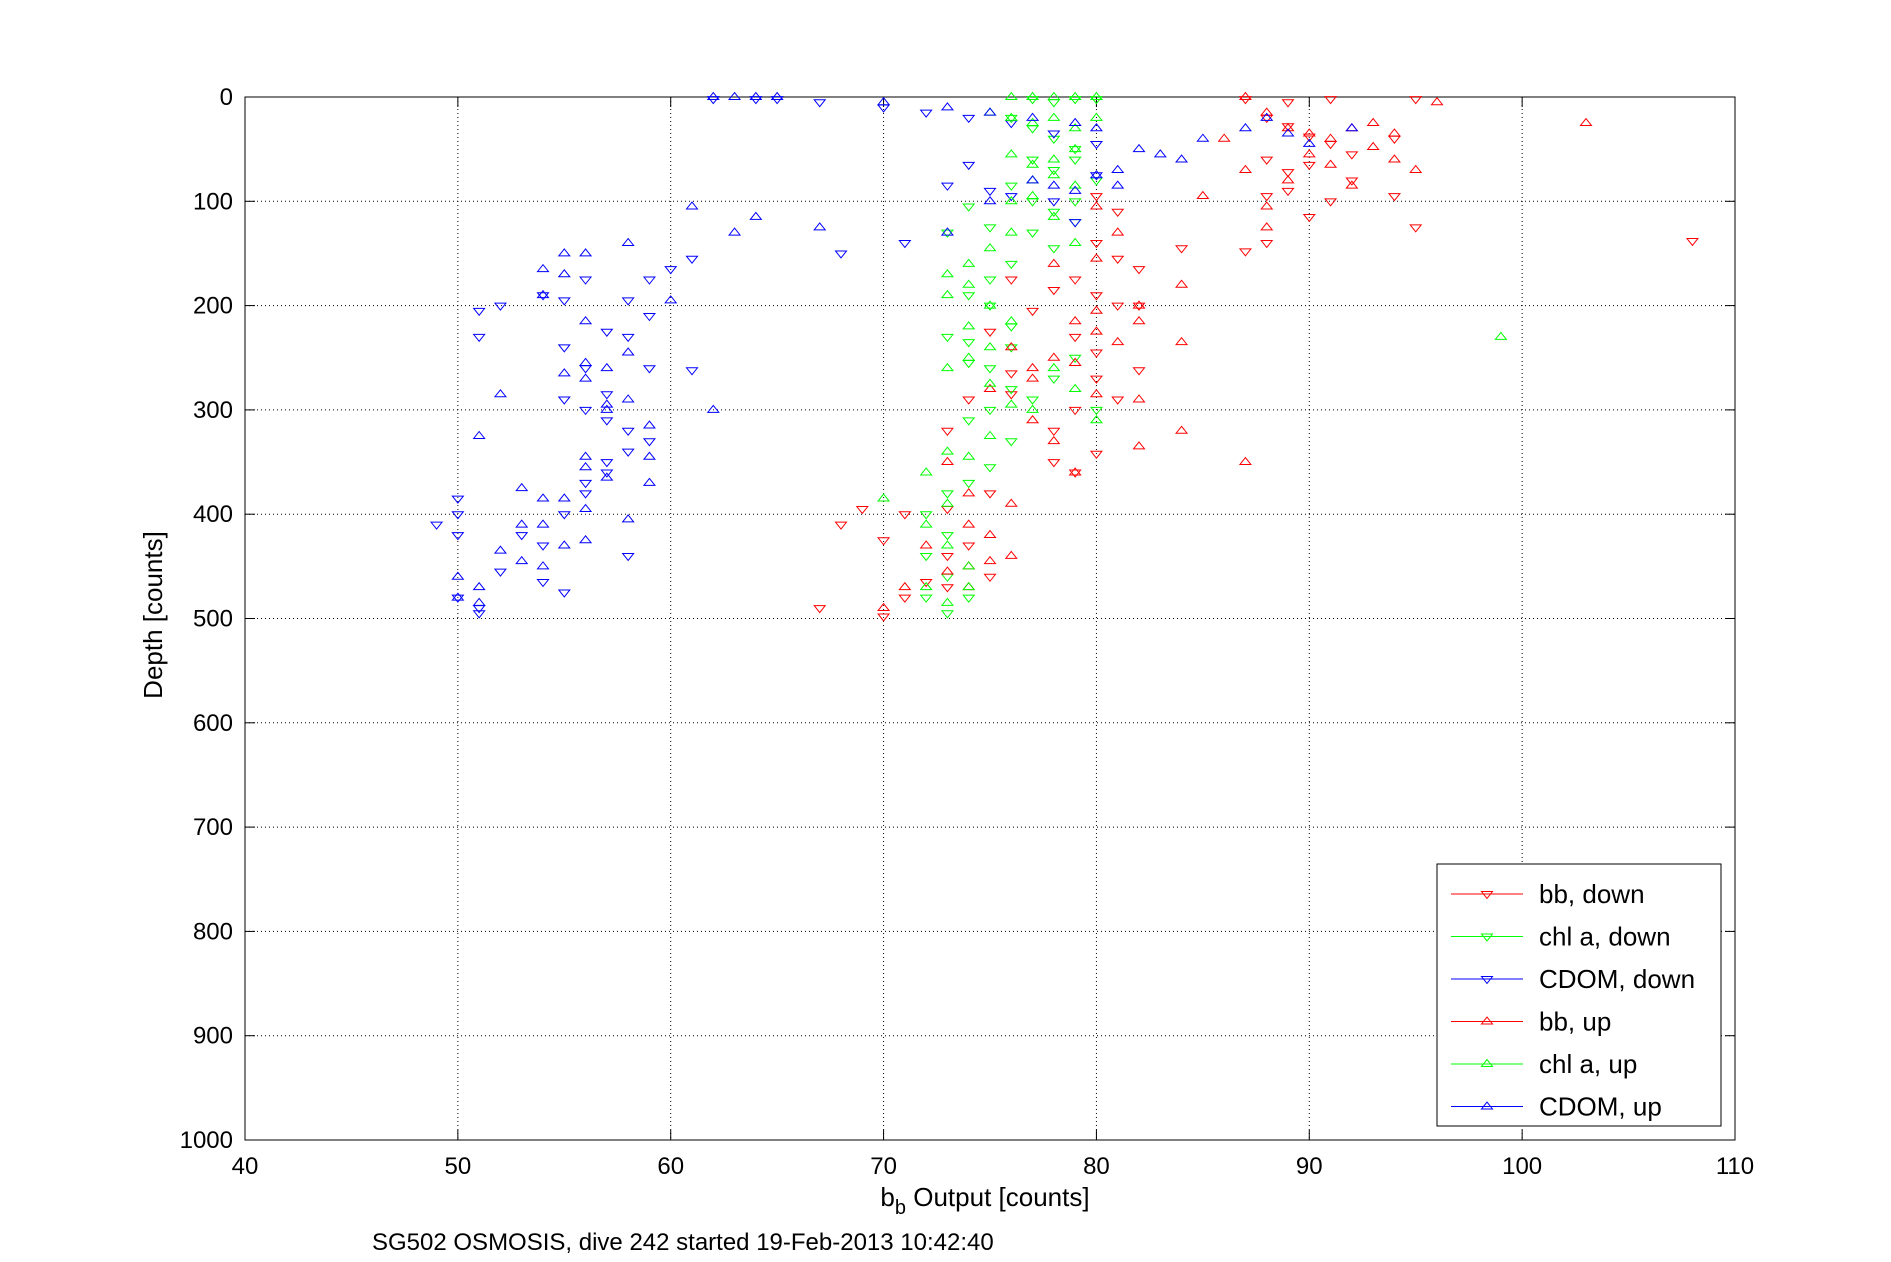 The height and width of the screenshot is (1262, 1891). Describe the element at coordinates (458, 1166) in the screenshot. I see `x-tick-label: 50` at that location.